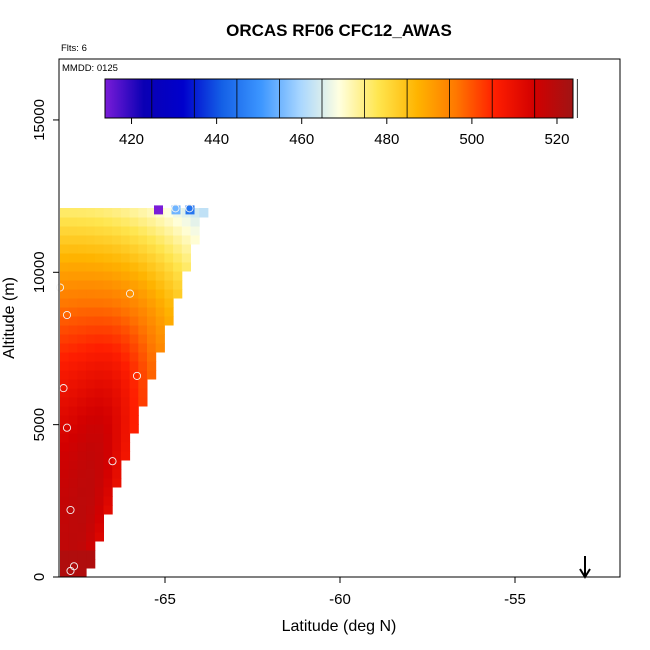 The height and width of the screenshot is (650, 650). What do you see at coordinates (39, 577) in the screenshot?
I see `y-tick-label-0: 0` at bounding box center [39, 577].